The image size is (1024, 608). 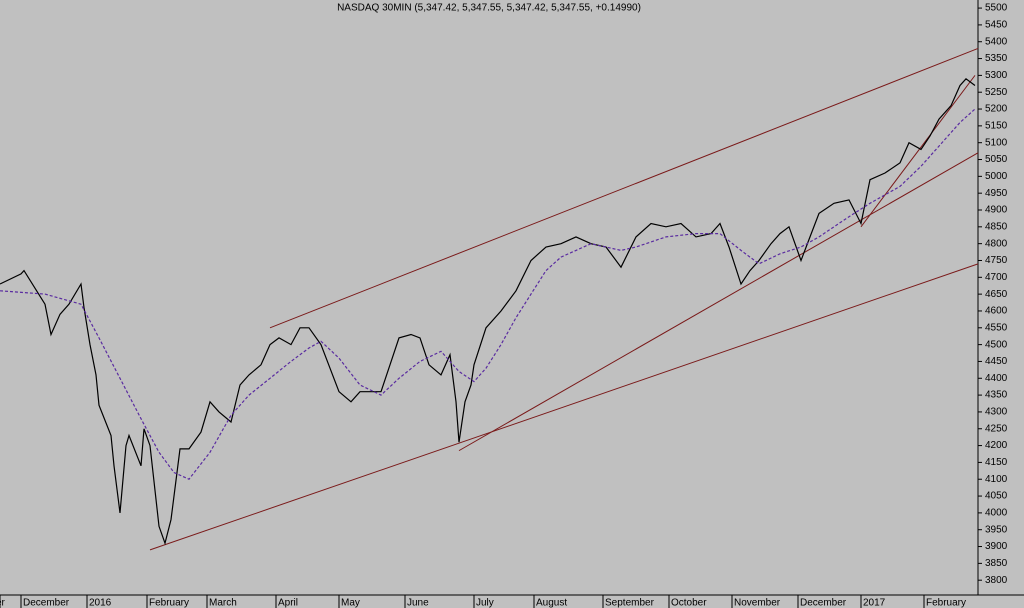 What do you see at coordinates (223, 603) in the screenshot?
I see `x-tick-label: March` at bounding box center [223, 603].